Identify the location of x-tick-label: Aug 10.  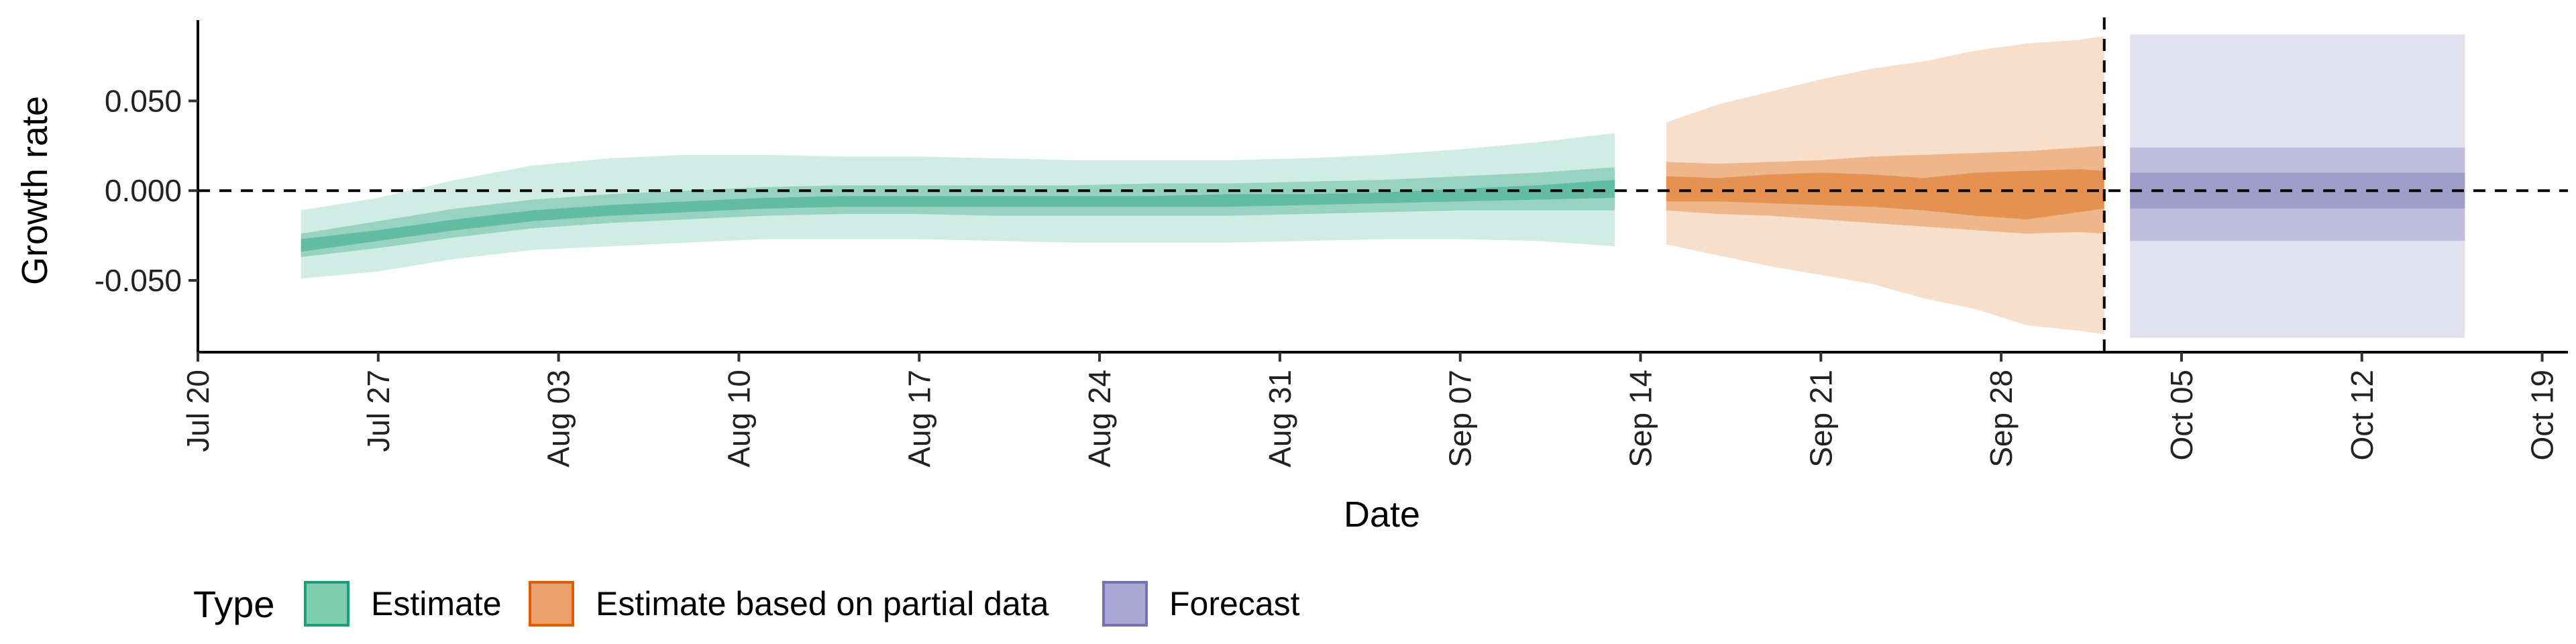
(738, 419).